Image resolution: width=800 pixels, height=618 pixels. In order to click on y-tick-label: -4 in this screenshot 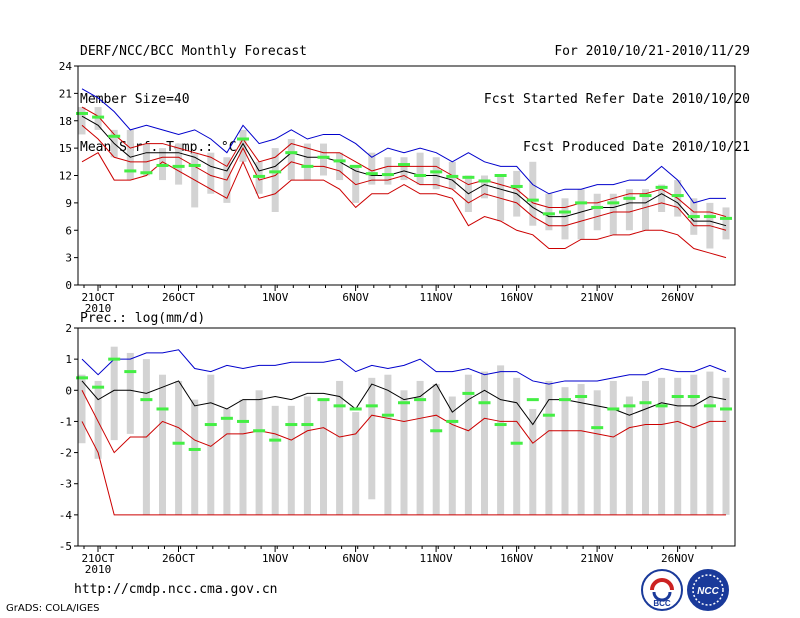, I will do `click(66, 515)`.